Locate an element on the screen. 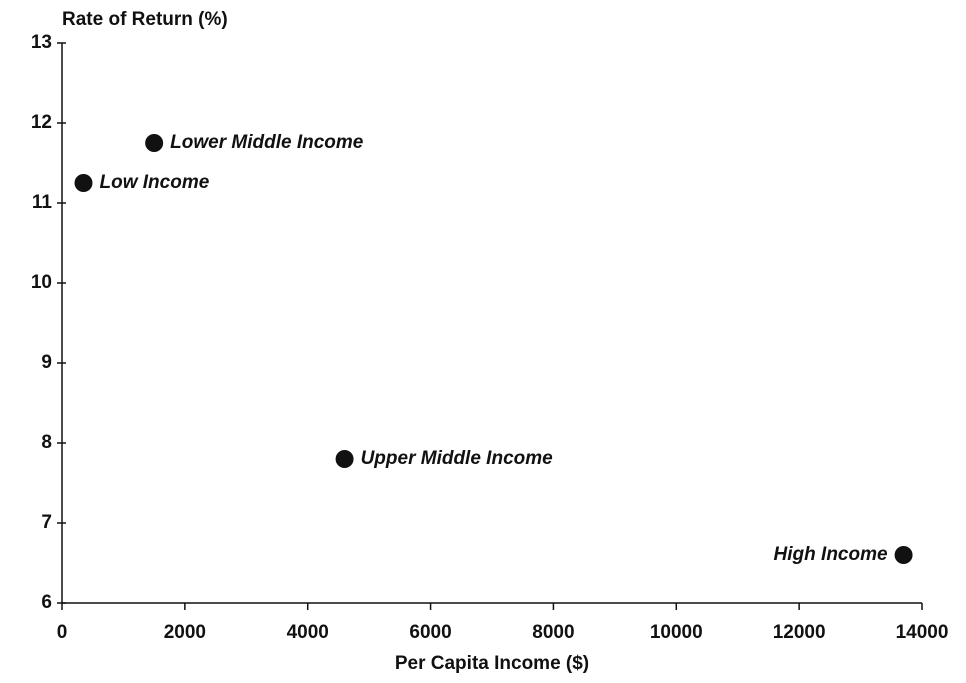 Image resolution: width=966 pixels, height=683 pixels. y-tick-label: 12 is located at coordinates (41, 122).